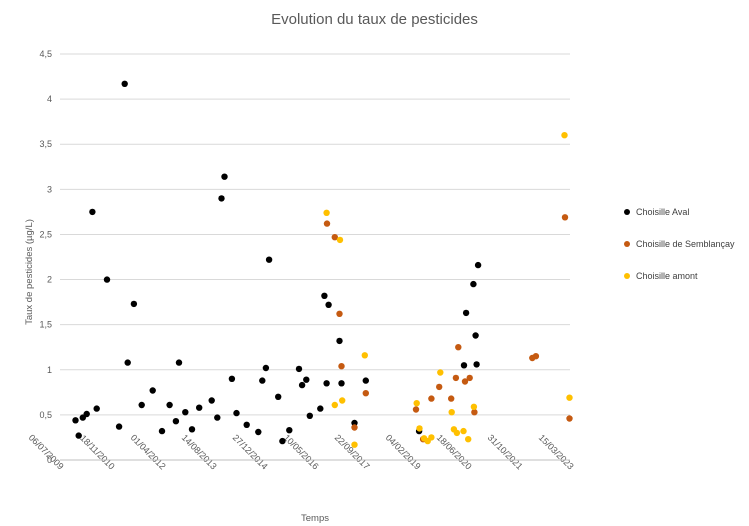 Image resolution: width=749 pixels, height=526 pixels. What do you see at coordinates (97, 452) in the screenshot?
I see `x-tick-label: 18/11/2010` at bounding box center [97, 452].